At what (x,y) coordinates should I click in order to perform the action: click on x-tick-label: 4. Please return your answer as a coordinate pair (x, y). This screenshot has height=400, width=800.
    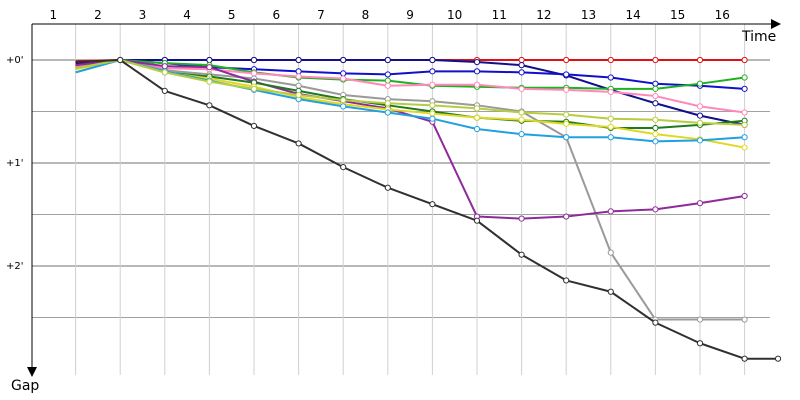
    Looking at the image, I should click on (187, 15).